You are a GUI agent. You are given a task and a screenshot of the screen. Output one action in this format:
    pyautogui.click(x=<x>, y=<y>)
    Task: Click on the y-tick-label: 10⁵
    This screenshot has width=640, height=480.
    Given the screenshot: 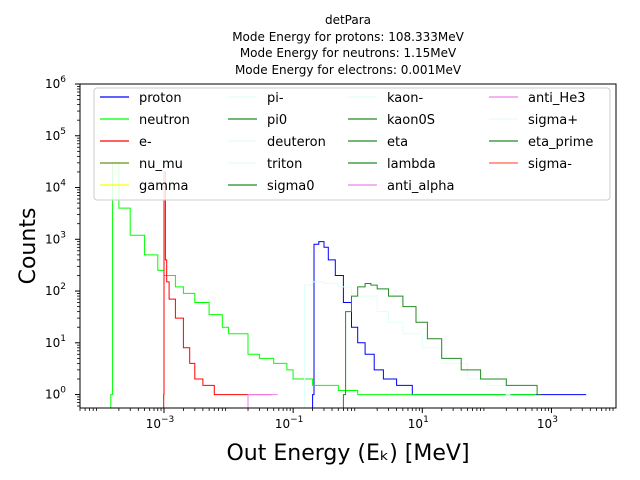 What is the action you would take?
    pyautogui.click(x=55, y=135)
    